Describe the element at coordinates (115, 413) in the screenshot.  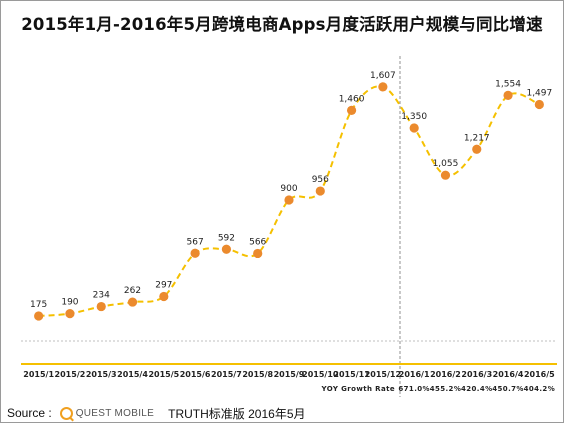
I see `source-logo-text: QUEST MOBILE` at that location.